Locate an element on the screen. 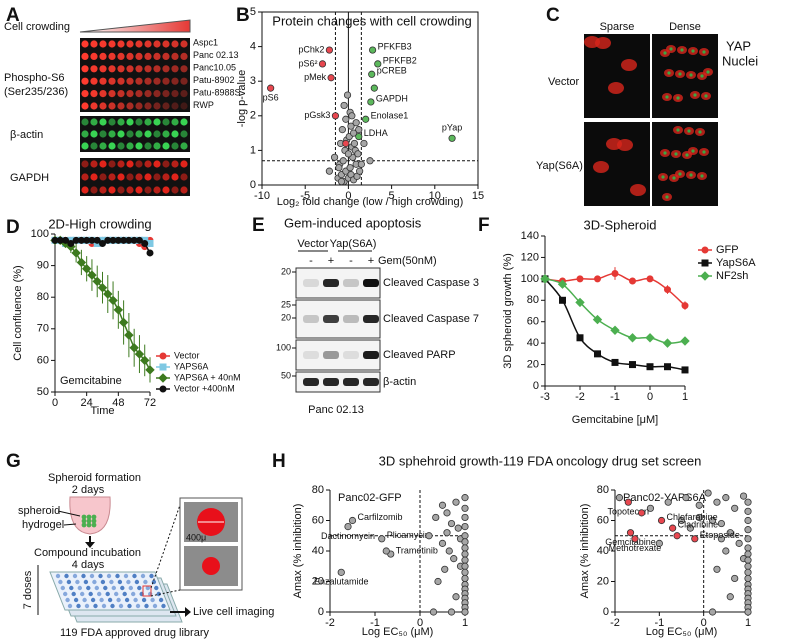 The image size is (802, 642). y-tick-label: 140 is located at coordinates (530, 236).